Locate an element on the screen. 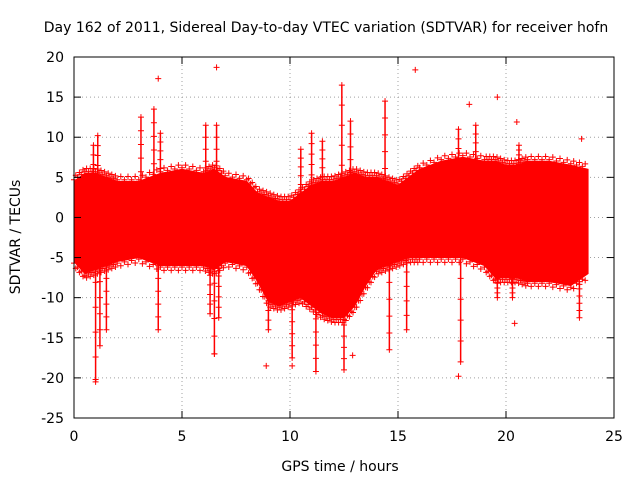  y-tick-label: 5 is located at coordinates (59, 178).